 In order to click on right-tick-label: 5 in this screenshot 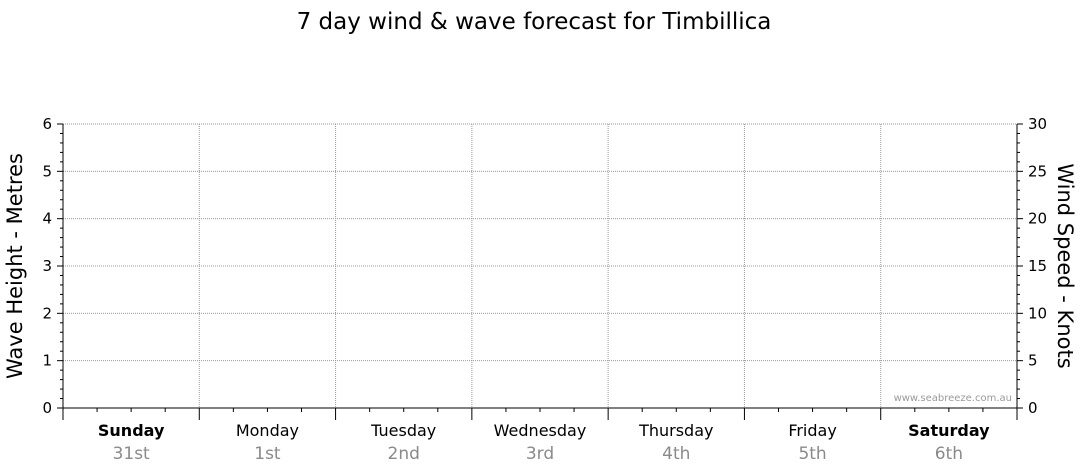, I will do `click(1033, 361)`.